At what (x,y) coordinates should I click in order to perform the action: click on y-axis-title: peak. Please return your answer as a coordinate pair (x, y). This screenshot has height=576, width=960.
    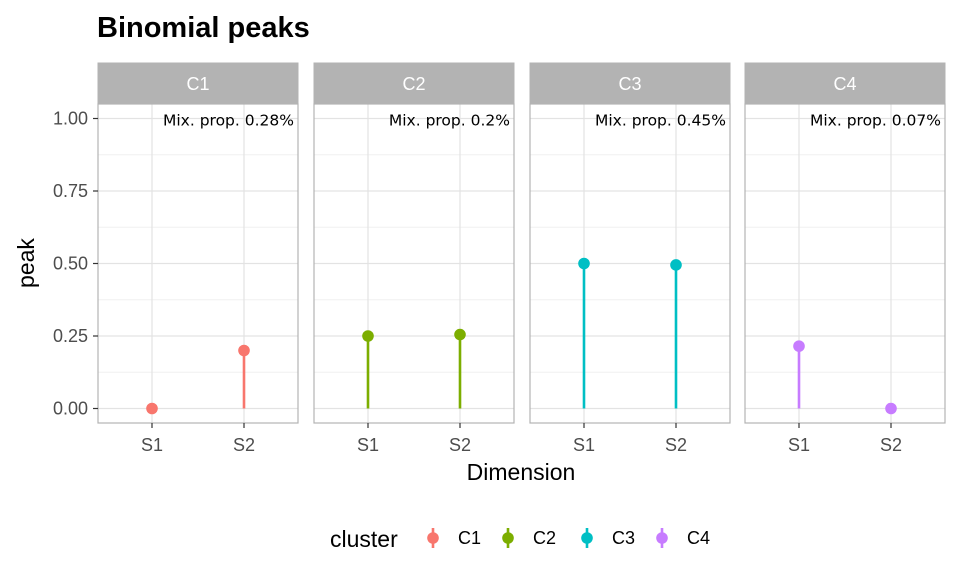
    Looking at the image, I should click on (26, 263).